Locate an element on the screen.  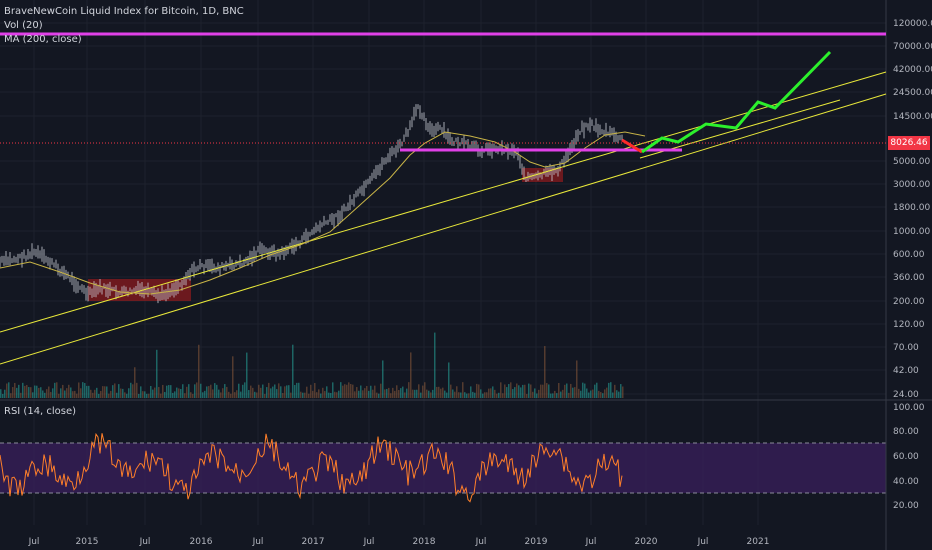
time-tick-label: 2018 is located at coordinates (424, 542).